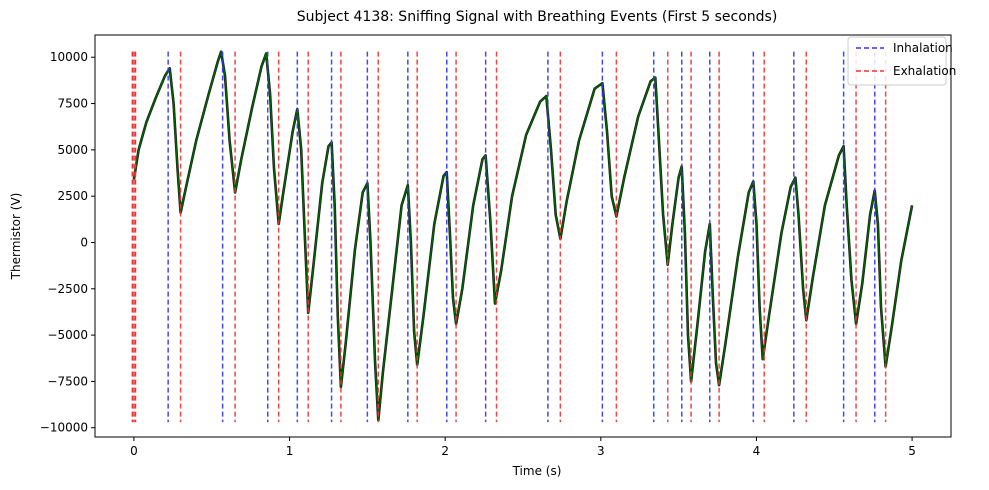  What do you see at coordinates (757, 451) in the screenshot?
I see `x-tick-label: 4` at bounding box center [757, 451].